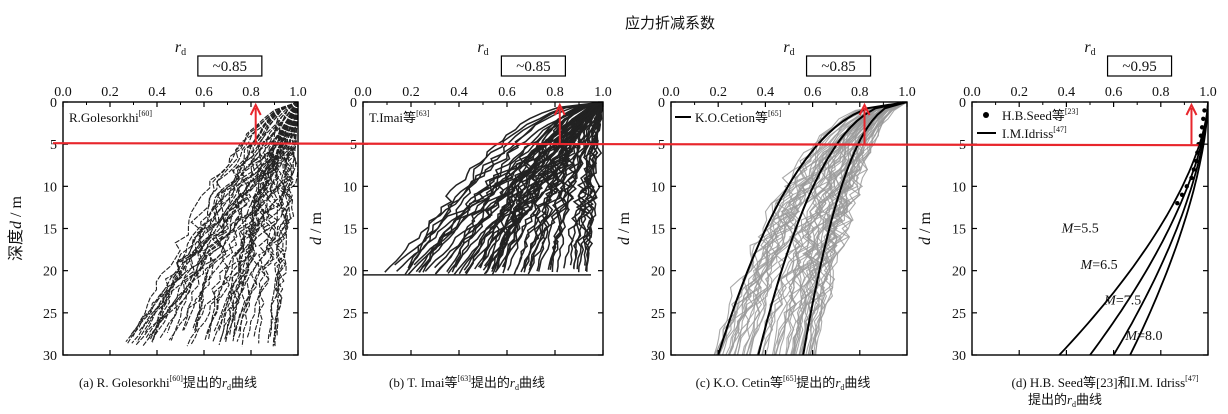 The width and height of the screenshot is (1228, 414). What do you see at coordinates (670, 23) in the screenshot?
I see `figure-title: 应力折减系数` at bounding box center [670, 23].